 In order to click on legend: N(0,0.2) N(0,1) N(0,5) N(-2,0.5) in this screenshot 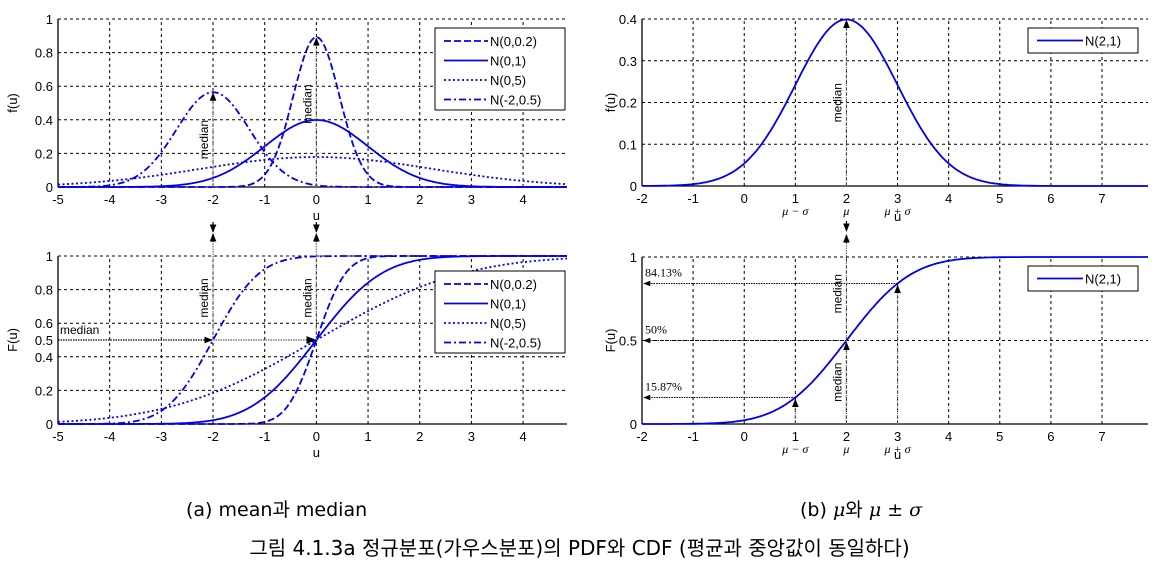, I will do `click(500, 312)`.